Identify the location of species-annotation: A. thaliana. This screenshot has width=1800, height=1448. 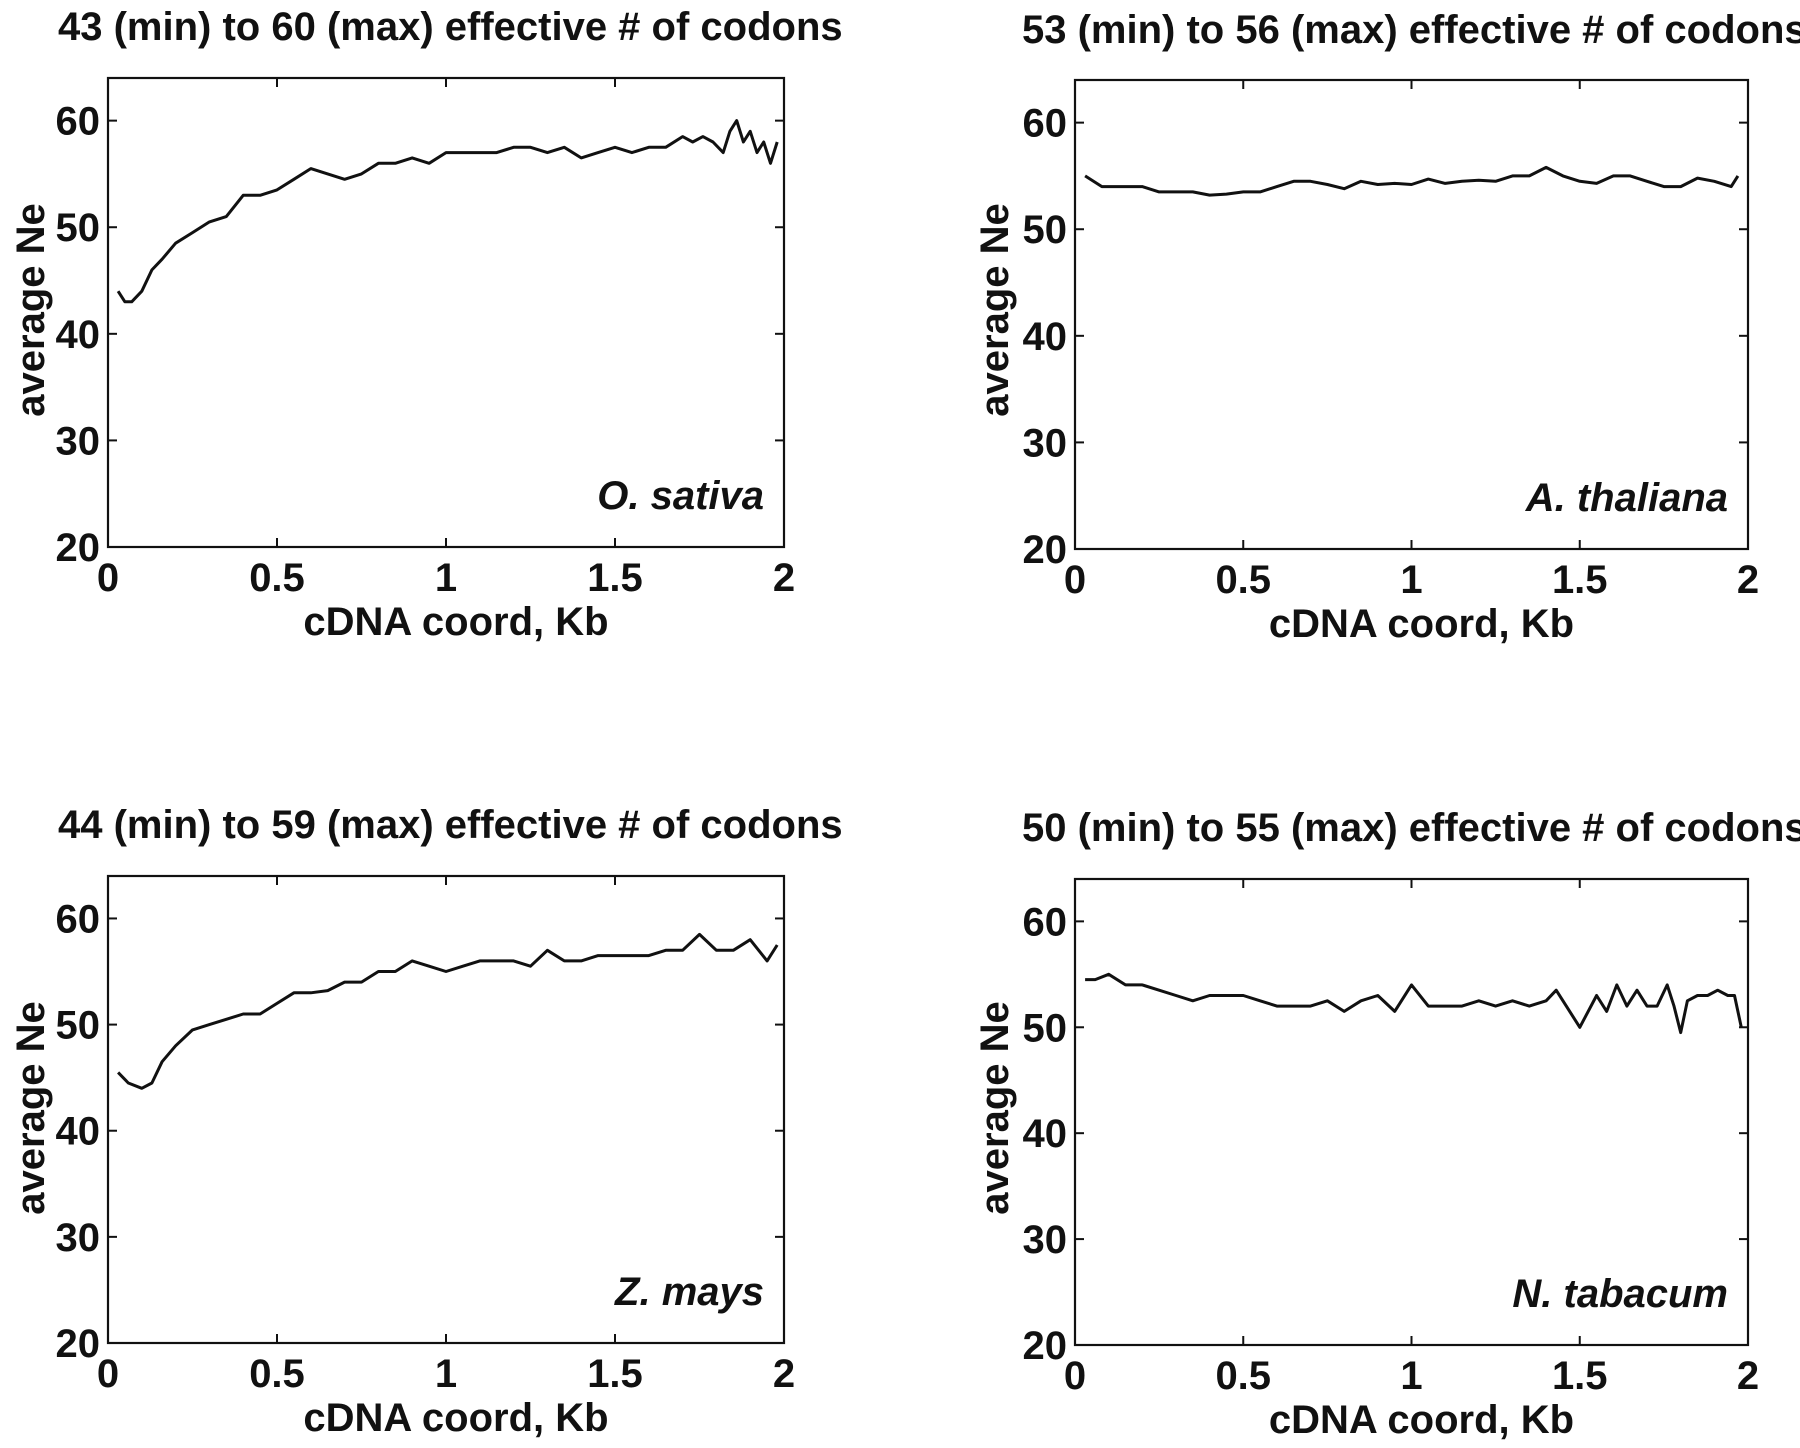
(1626, 498).